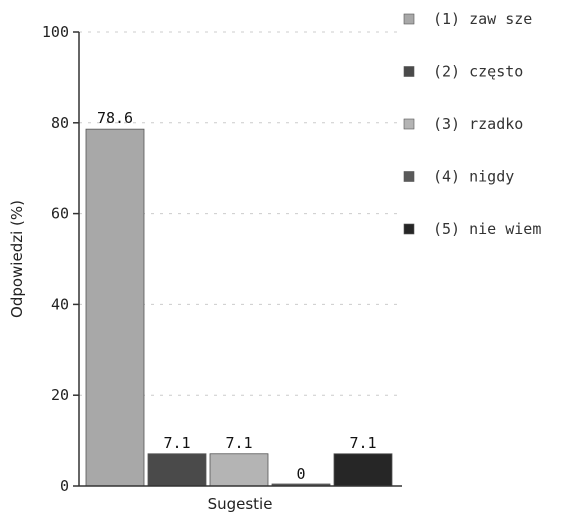 This screenshot has height=513, width=564. I want to click on y-ticks: 0 20 40 60 80 100, so click(60, 259).